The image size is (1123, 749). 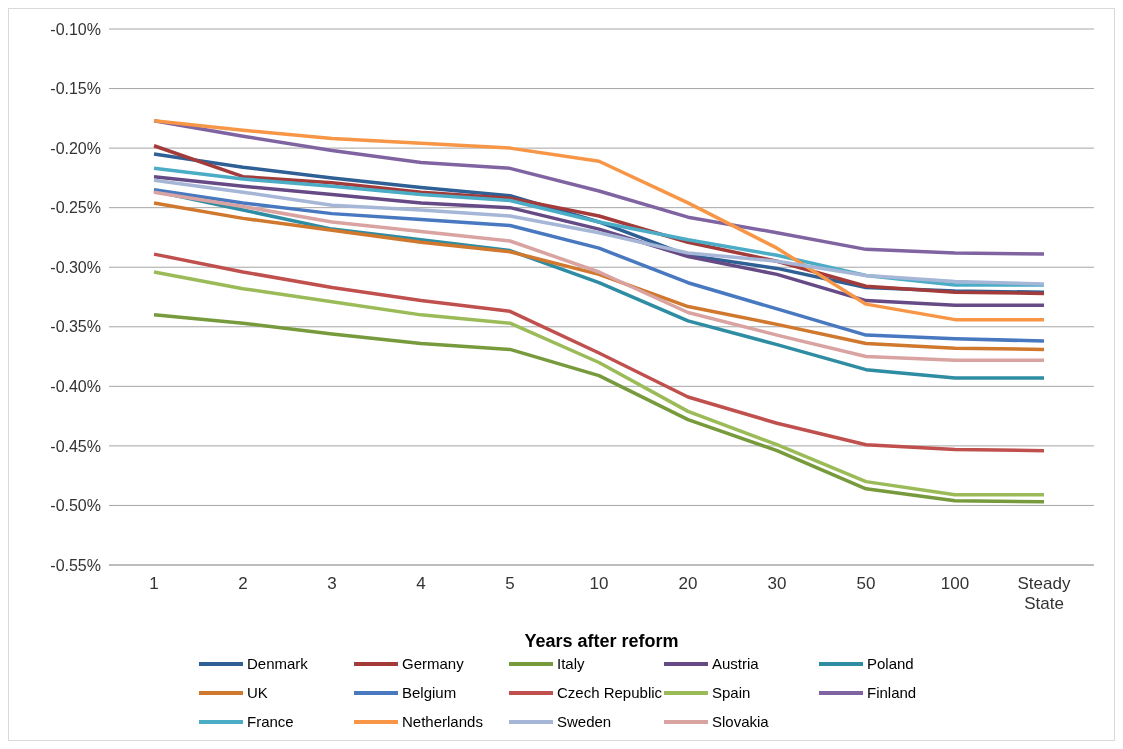 I want to click on y-tick-label: -0.40%, so click(x=75, y=387).